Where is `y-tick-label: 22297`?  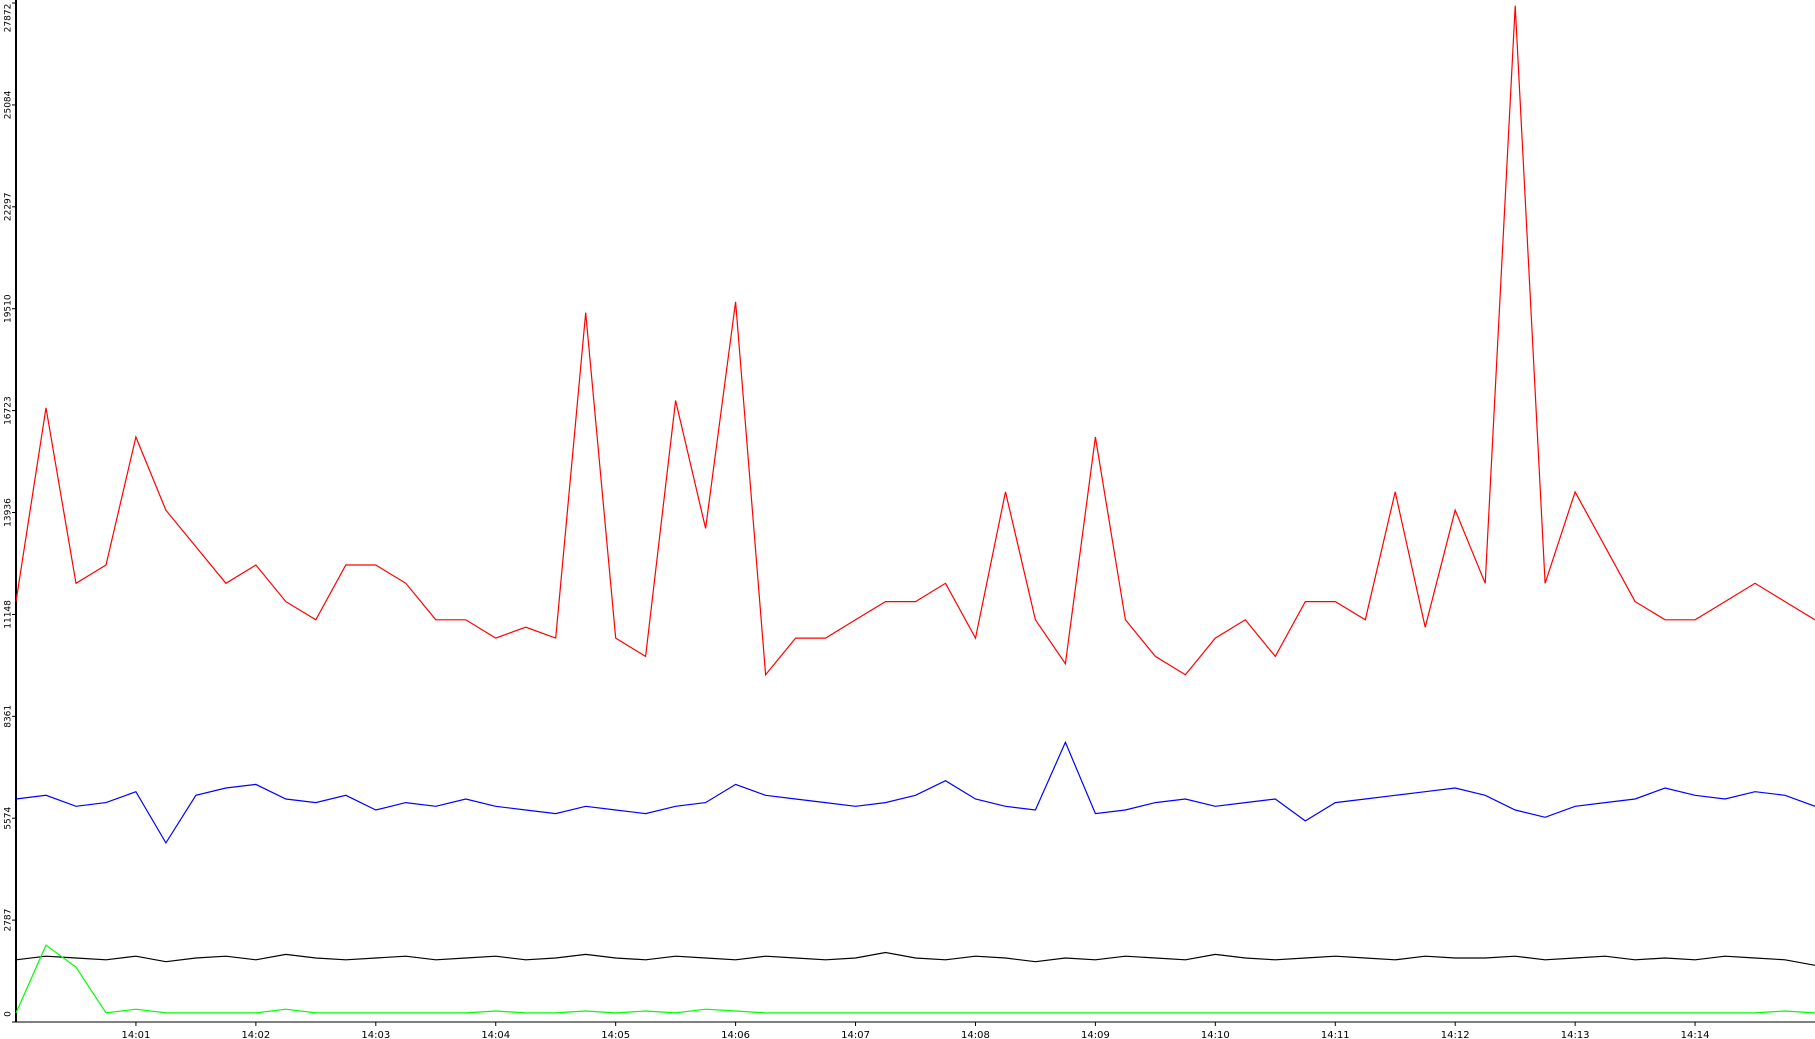
y-tick-label: 22297 is located at coordinates (9, 207).